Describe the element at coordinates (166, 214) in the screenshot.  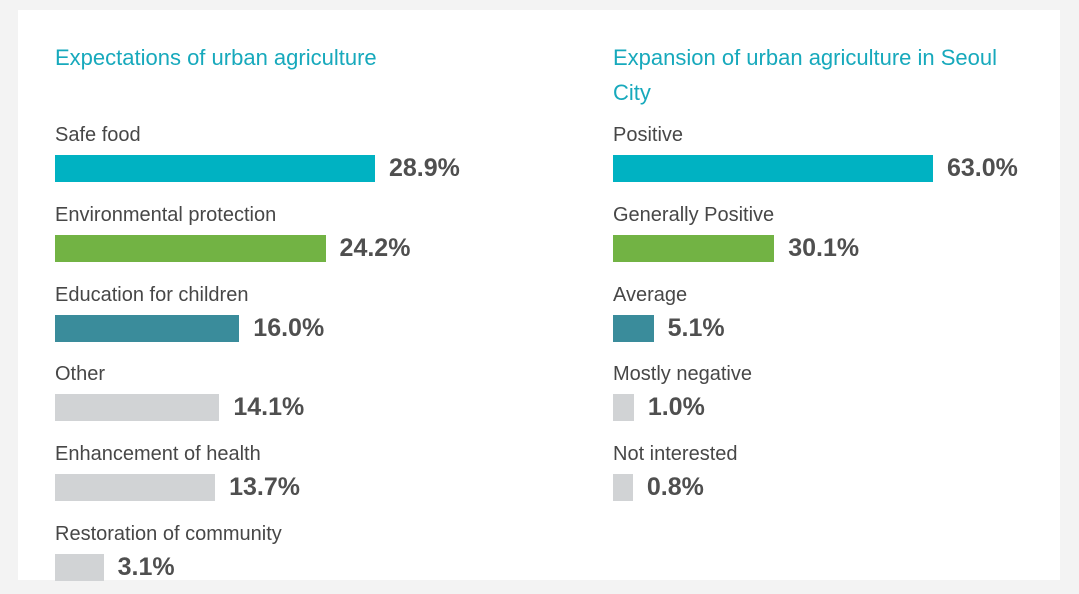
I see `category-label: Environmental protection` at that location.